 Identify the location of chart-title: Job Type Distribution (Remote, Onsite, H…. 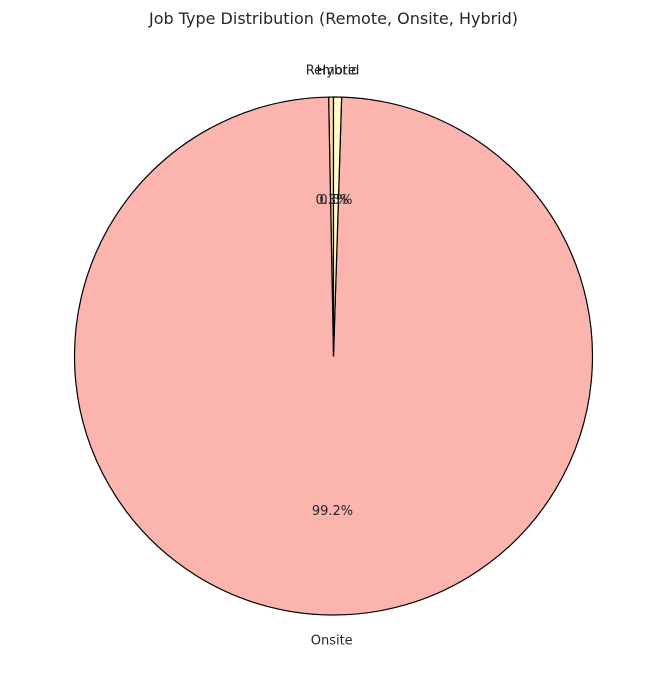
(333, 18).